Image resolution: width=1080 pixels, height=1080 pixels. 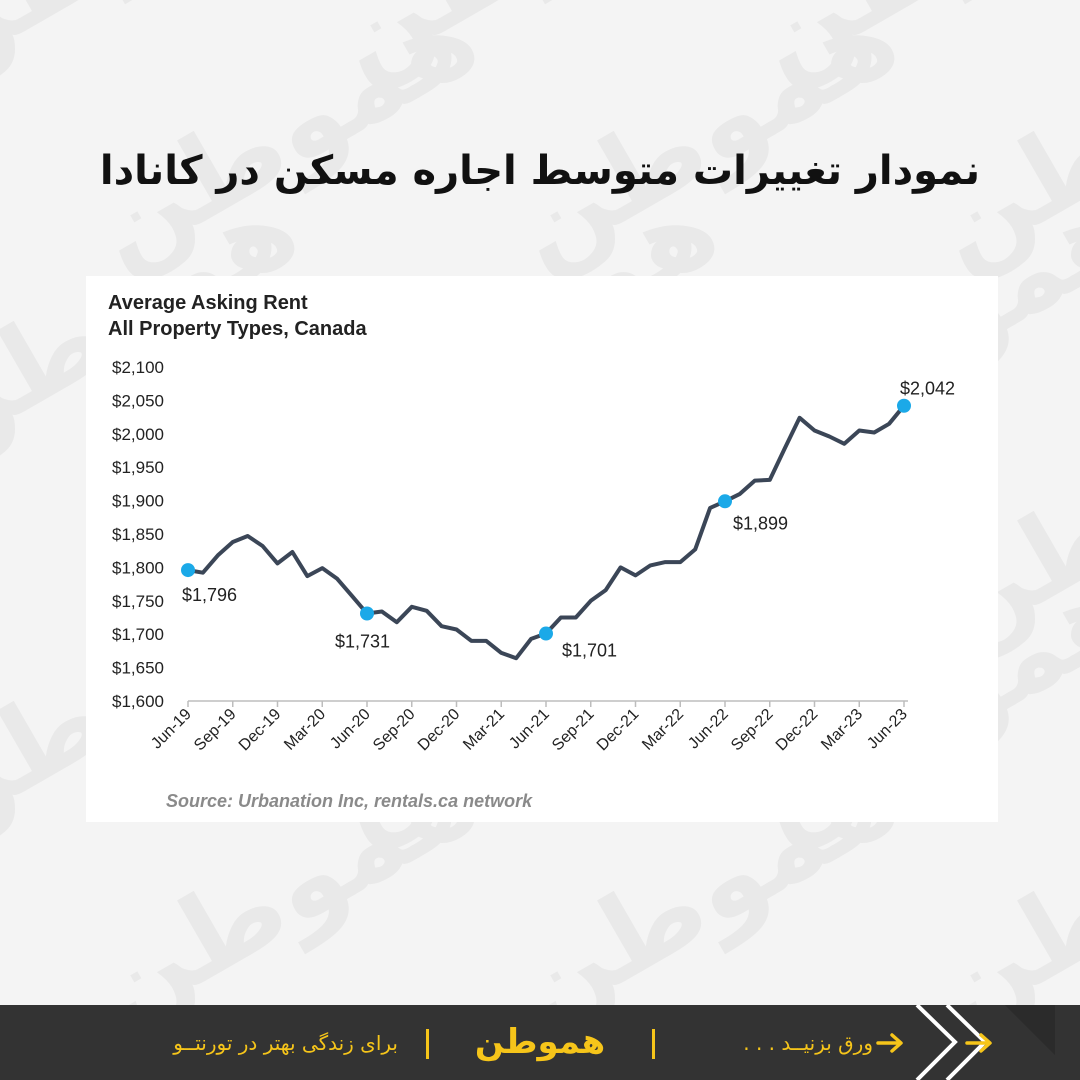 What do you see at coordinates (138, 400) in the screenshot?
I see `y-tick-label: $2,050` at bounding box center [138, 400].